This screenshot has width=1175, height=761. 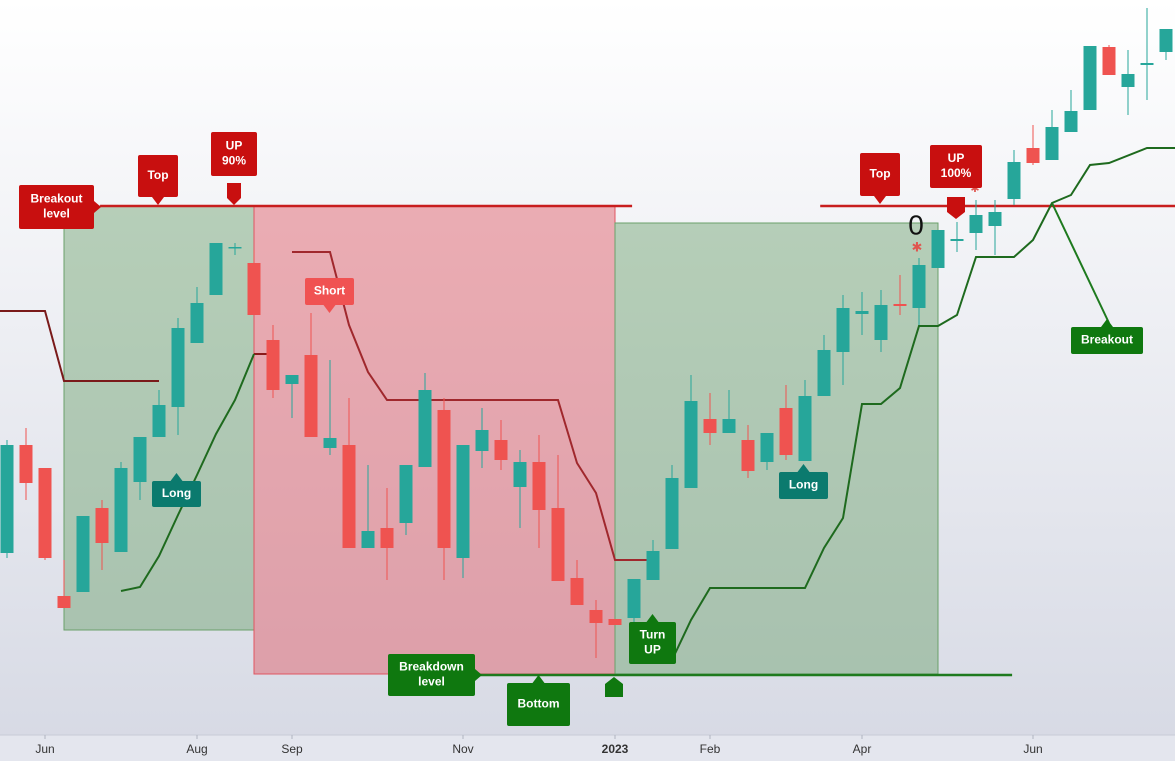 What do you see at coordinates (431, 667) in the screenshot?
I see `annotation-text: Breakdown` at bounding box center [431, 667].